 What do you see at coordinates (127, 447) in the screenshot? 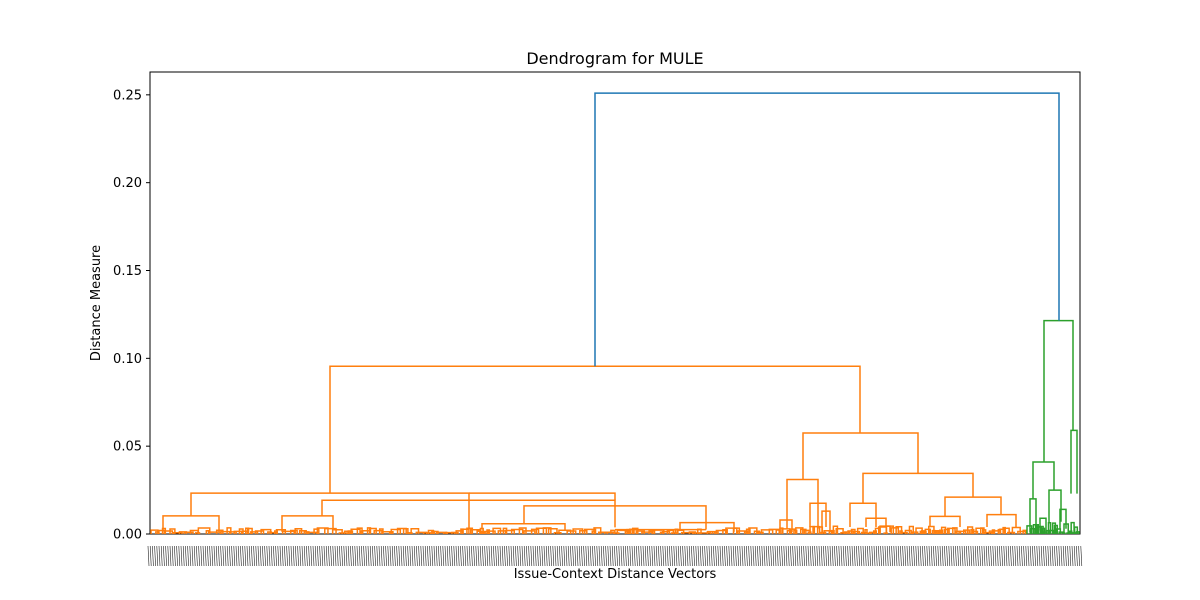
I see `y-tick-label: 0.05` at bounding box center [127, 447].